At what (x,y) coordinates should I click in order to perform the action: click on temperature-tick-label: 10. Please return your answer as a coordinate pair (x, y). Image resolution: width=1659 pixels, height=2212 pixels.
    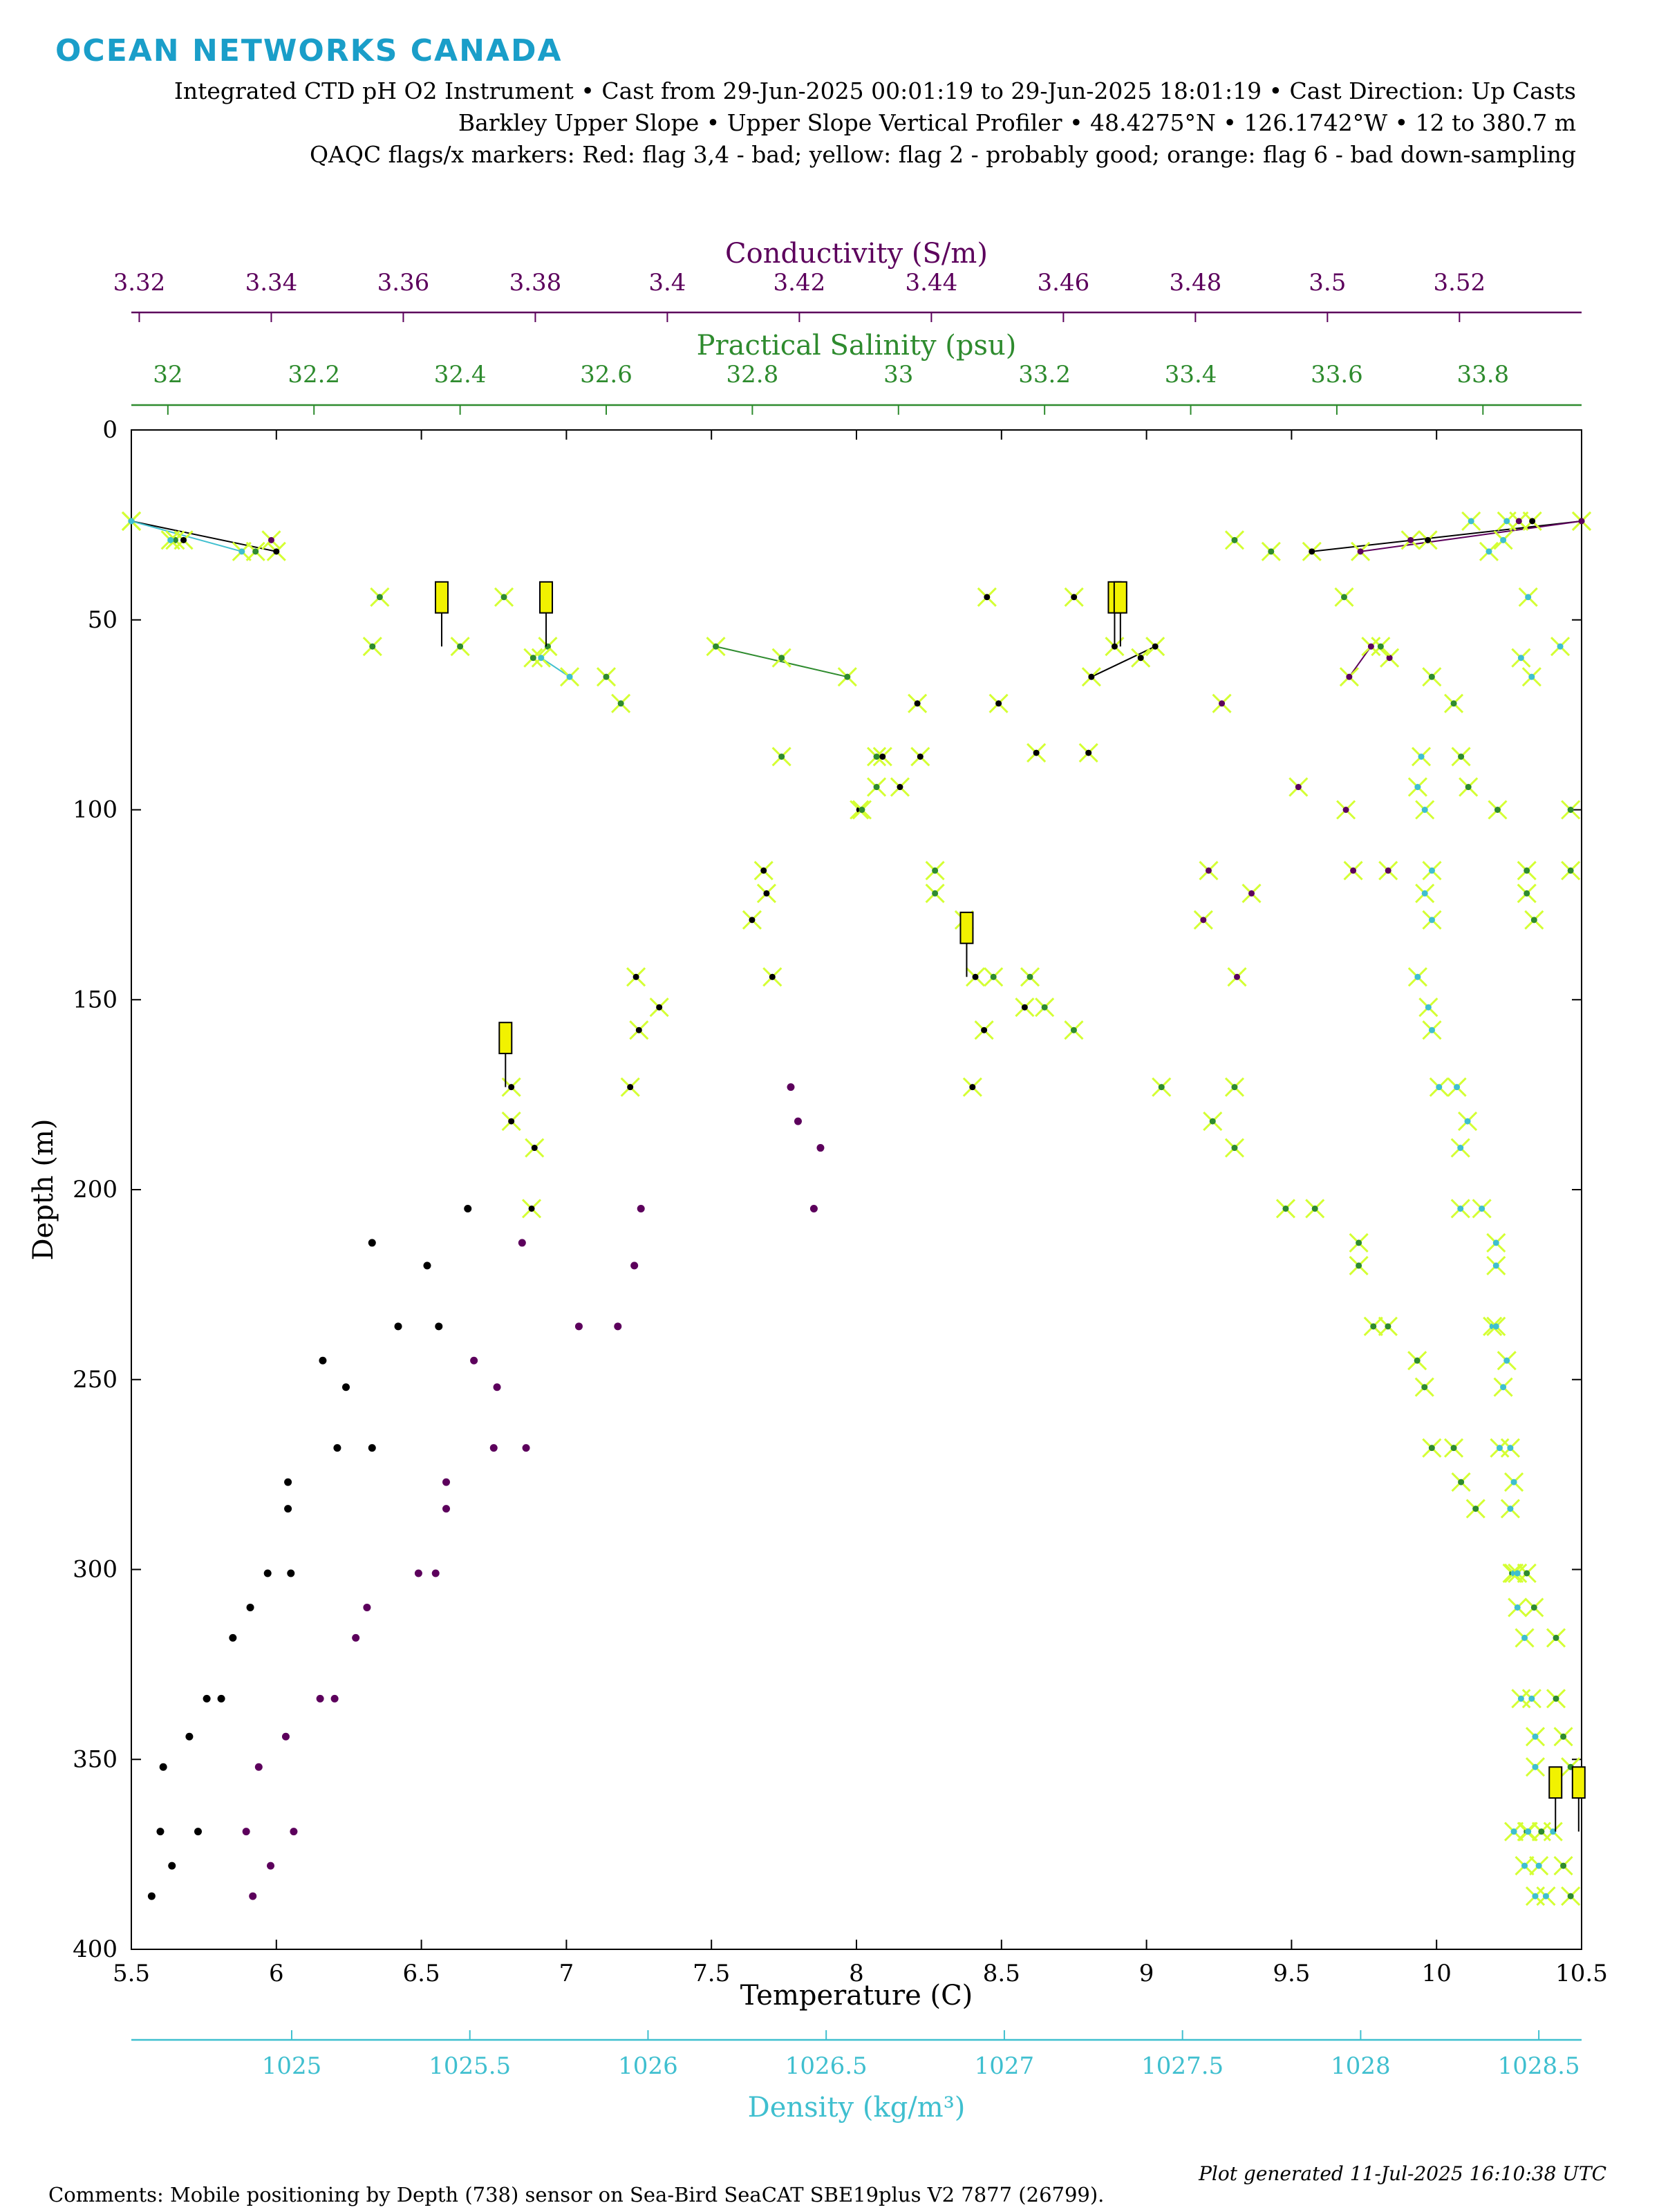
    Looking at the image, I should click on (1437, 1974).